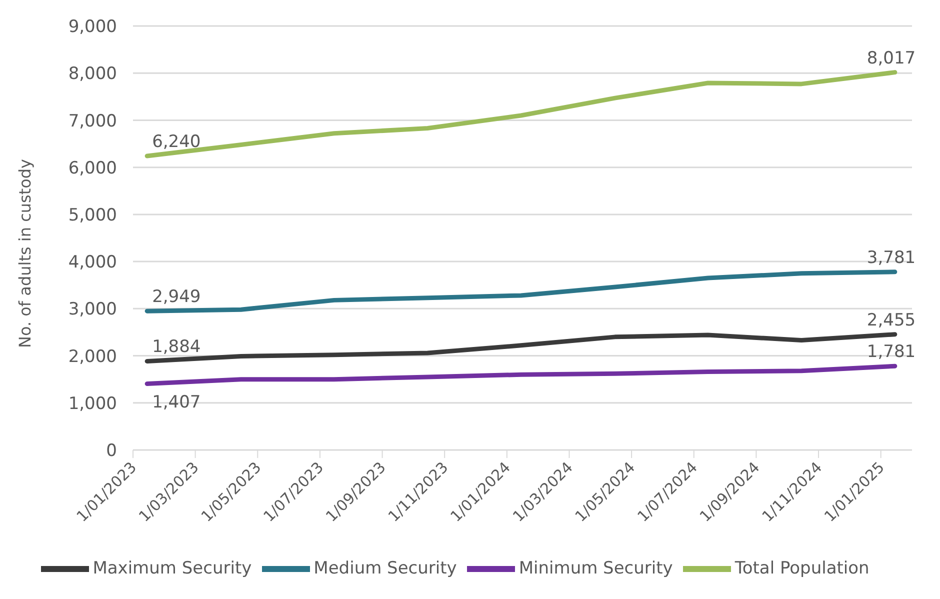  What do you see at coordinates (891, 320) in the screenshot?
I see `data-label: 2,455` at bounding box center [891, 320].